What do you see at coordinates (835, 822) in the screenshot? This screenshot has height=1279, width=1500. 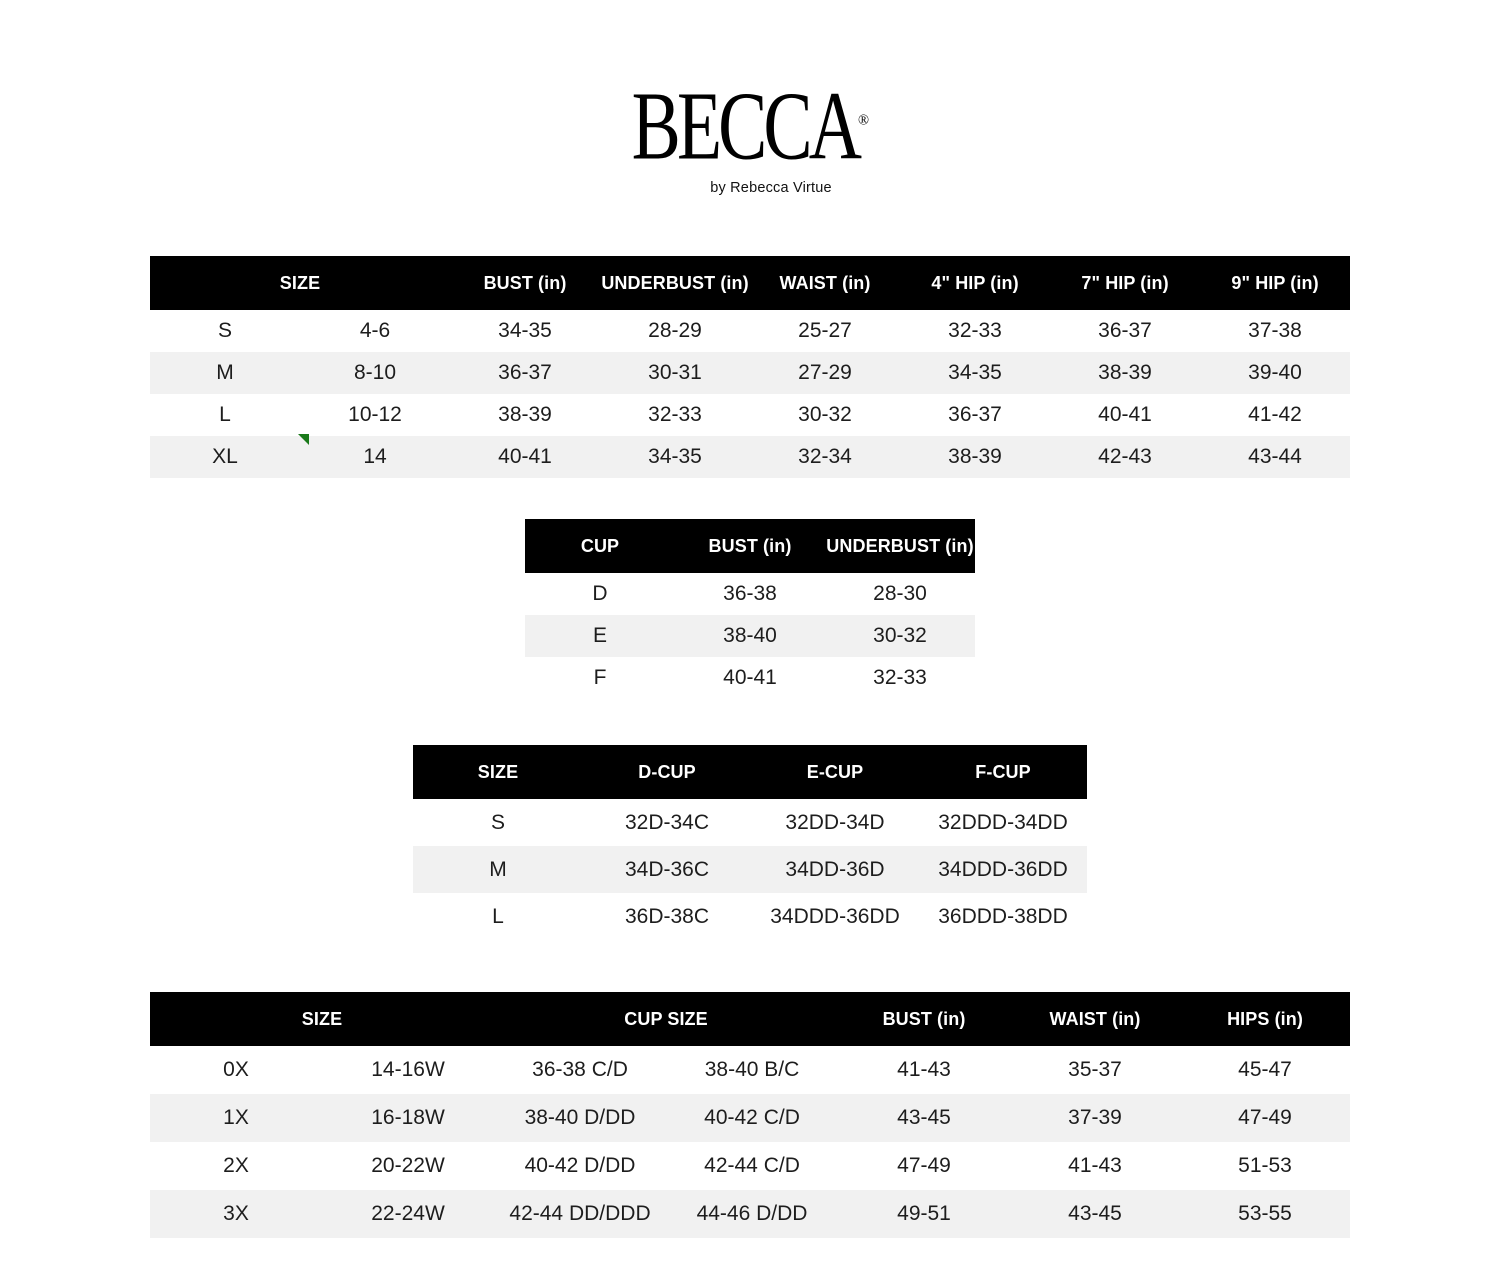 I see `cupmap-cell-e-cup: 32DD-34D` at bounding box center [835, 822].